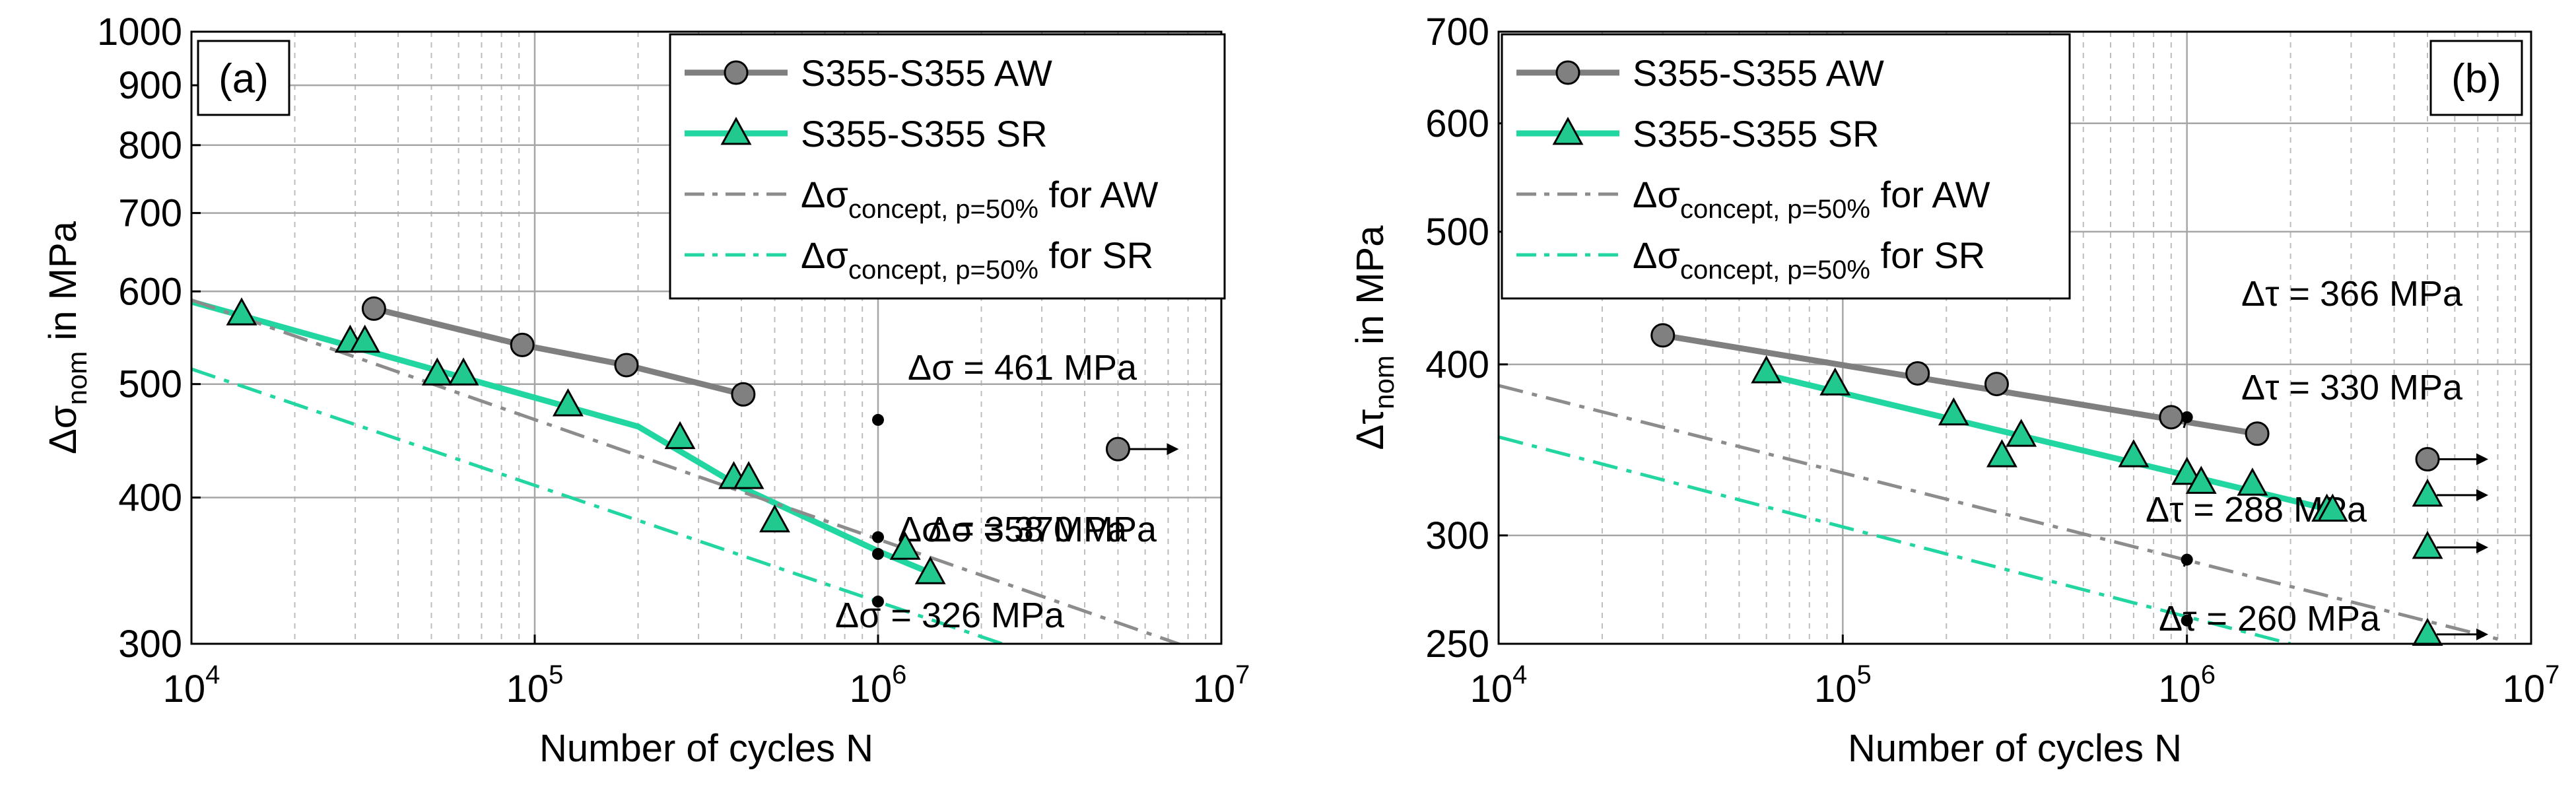 Image resolution: width=2576 pixels, height=795 pixels. I want to click on legend-label: S355-S355 SR, so click(1756, 134).